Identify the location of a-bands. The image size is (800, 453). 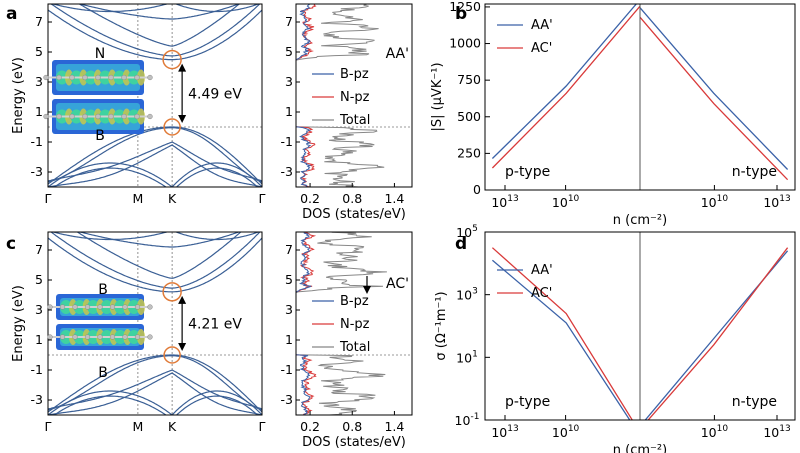
(155, 95).